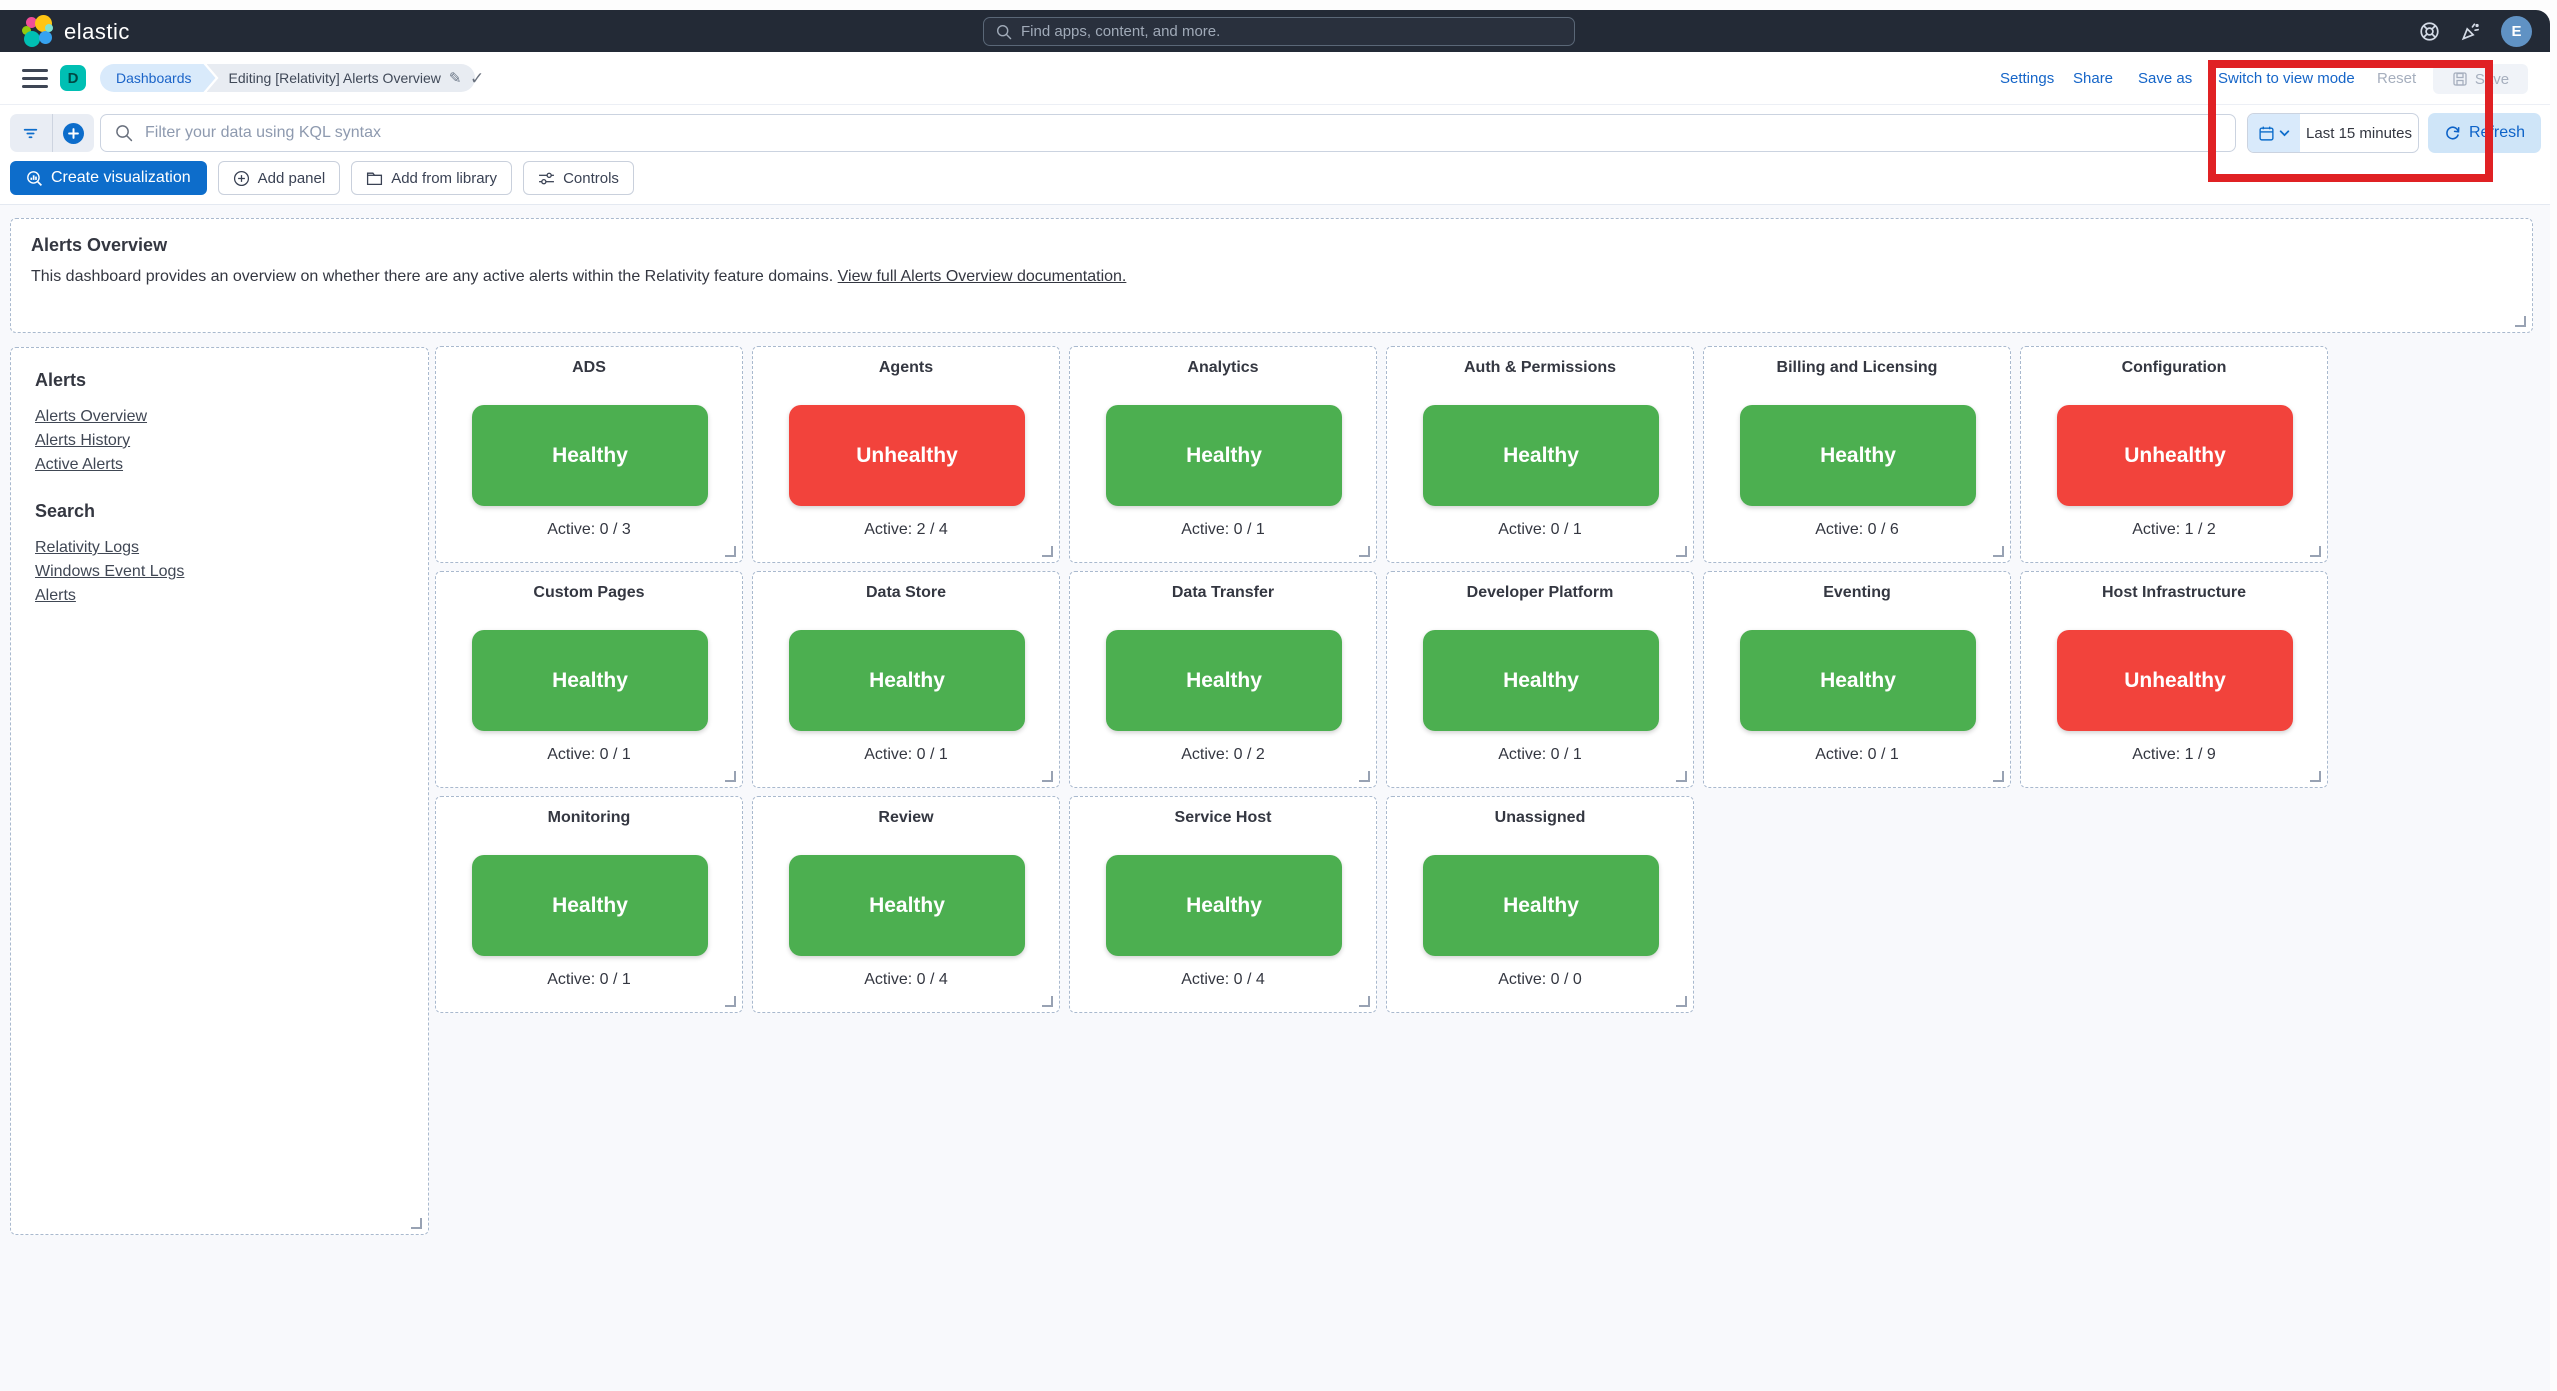 Image resolution: width=2557 pixels, height=1391 pixels. I want to click on breadcrumb-dashboards: Dashboards, so click(158, 78).